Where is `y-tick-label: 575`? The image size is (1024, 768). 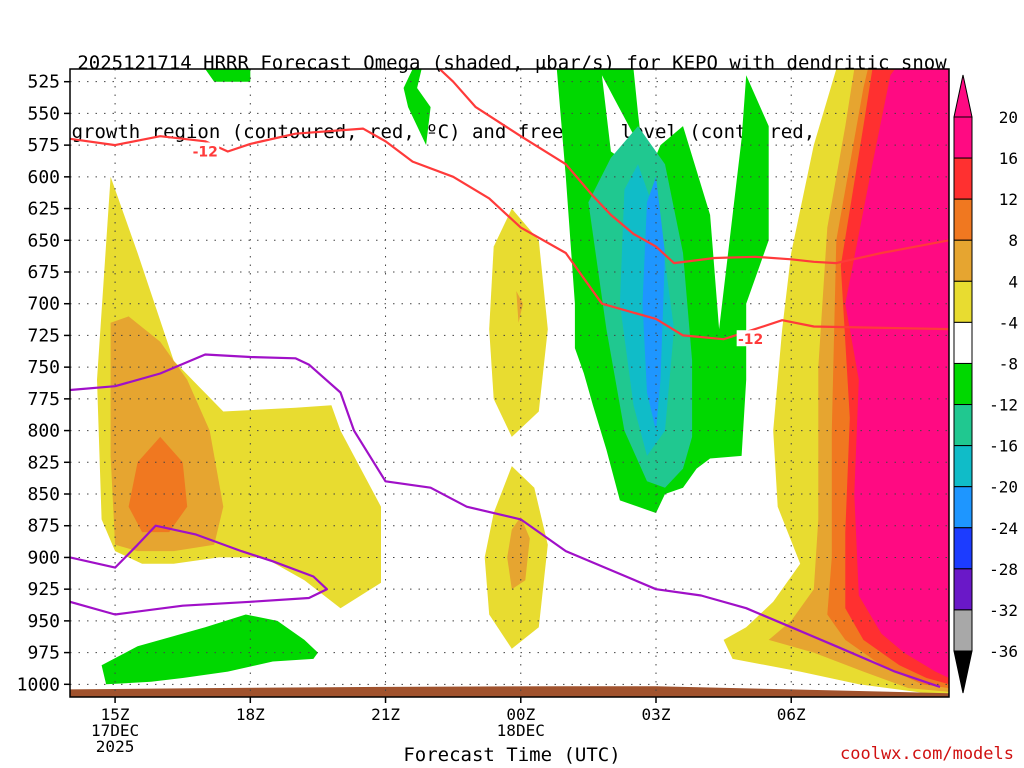
y-tick-label: 575 is located at coordinates (43, 145).